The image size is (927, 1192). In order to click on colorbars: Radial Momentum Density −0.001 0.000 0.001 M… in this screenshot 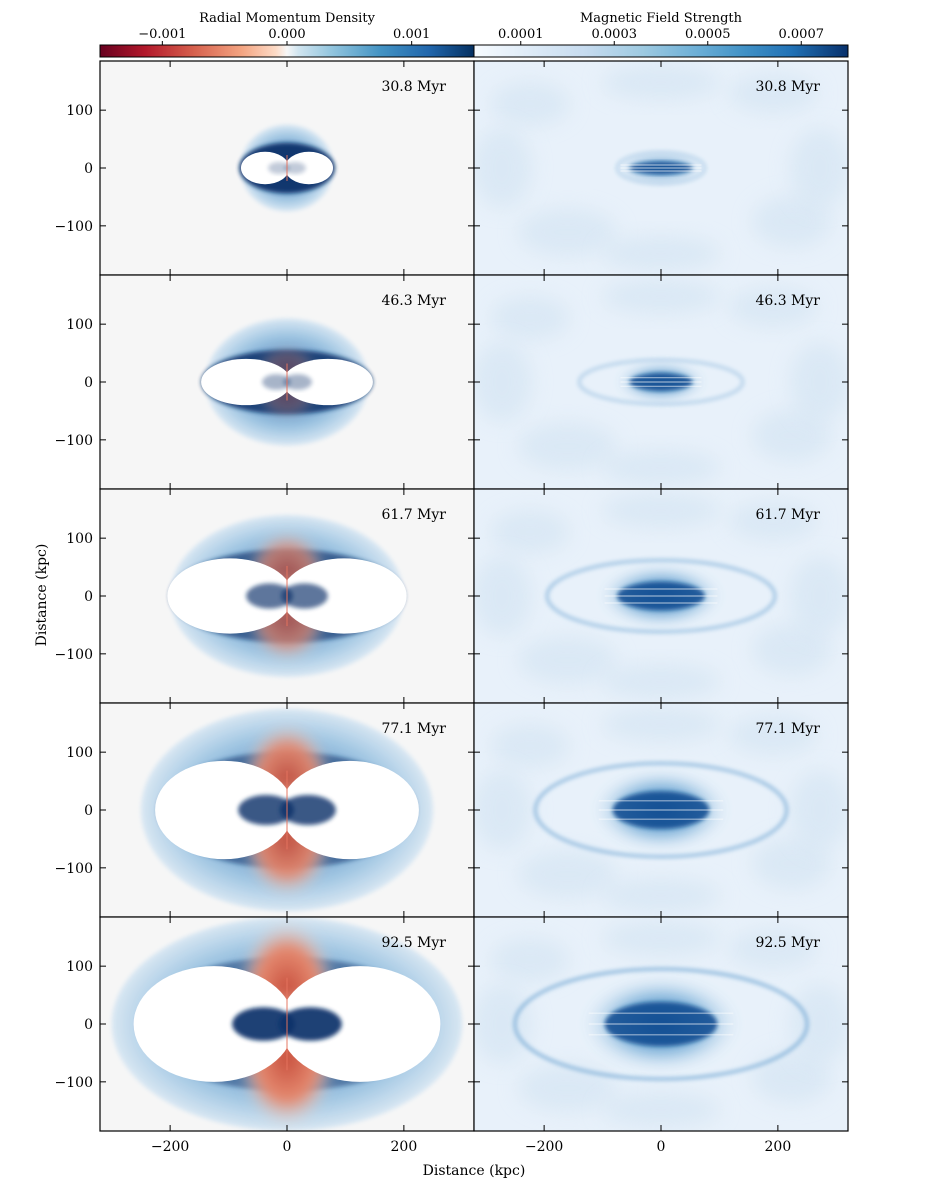, I will do `click(474, 34)`.